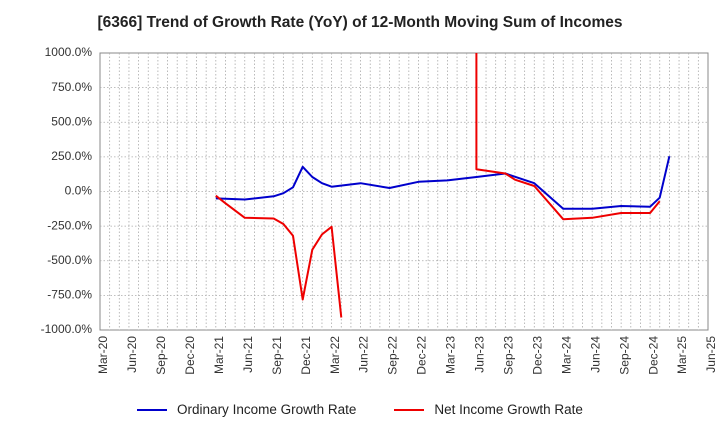 The image size is (720, 440). What do you see at coordinates (682, 355) in the screenshot?
I see `x-tick-label: Mar-25` at bounding box center [682, 355].